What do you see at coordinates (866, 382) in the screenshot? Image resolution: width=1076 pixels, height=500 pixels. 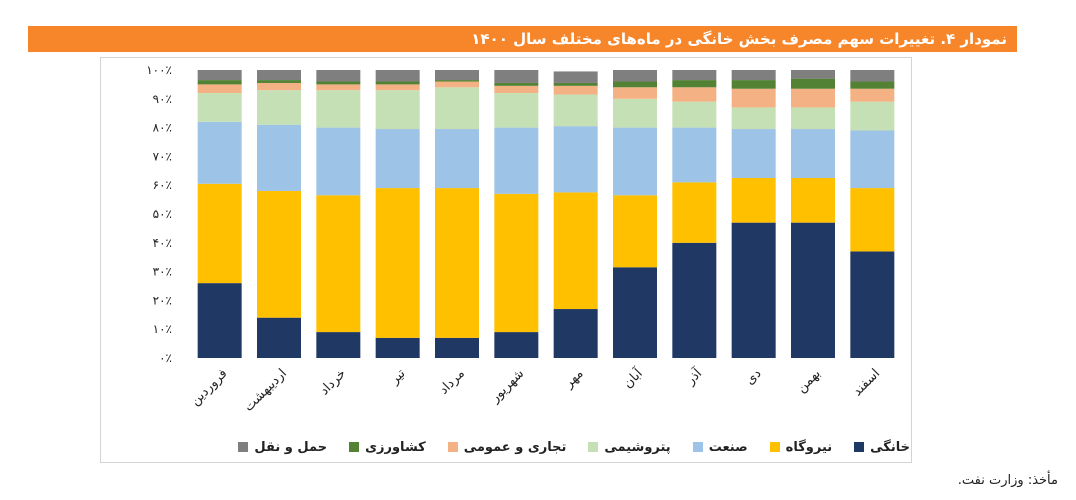 I see `x-tick-label: اسفند` at bounding box center [866, 382].